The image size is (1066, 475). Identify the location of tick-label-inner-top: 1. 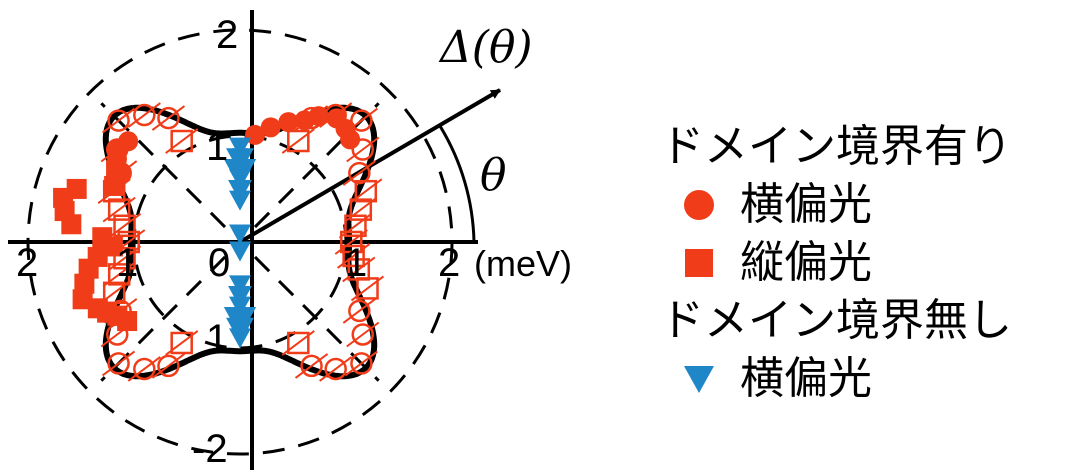
(217, 147).